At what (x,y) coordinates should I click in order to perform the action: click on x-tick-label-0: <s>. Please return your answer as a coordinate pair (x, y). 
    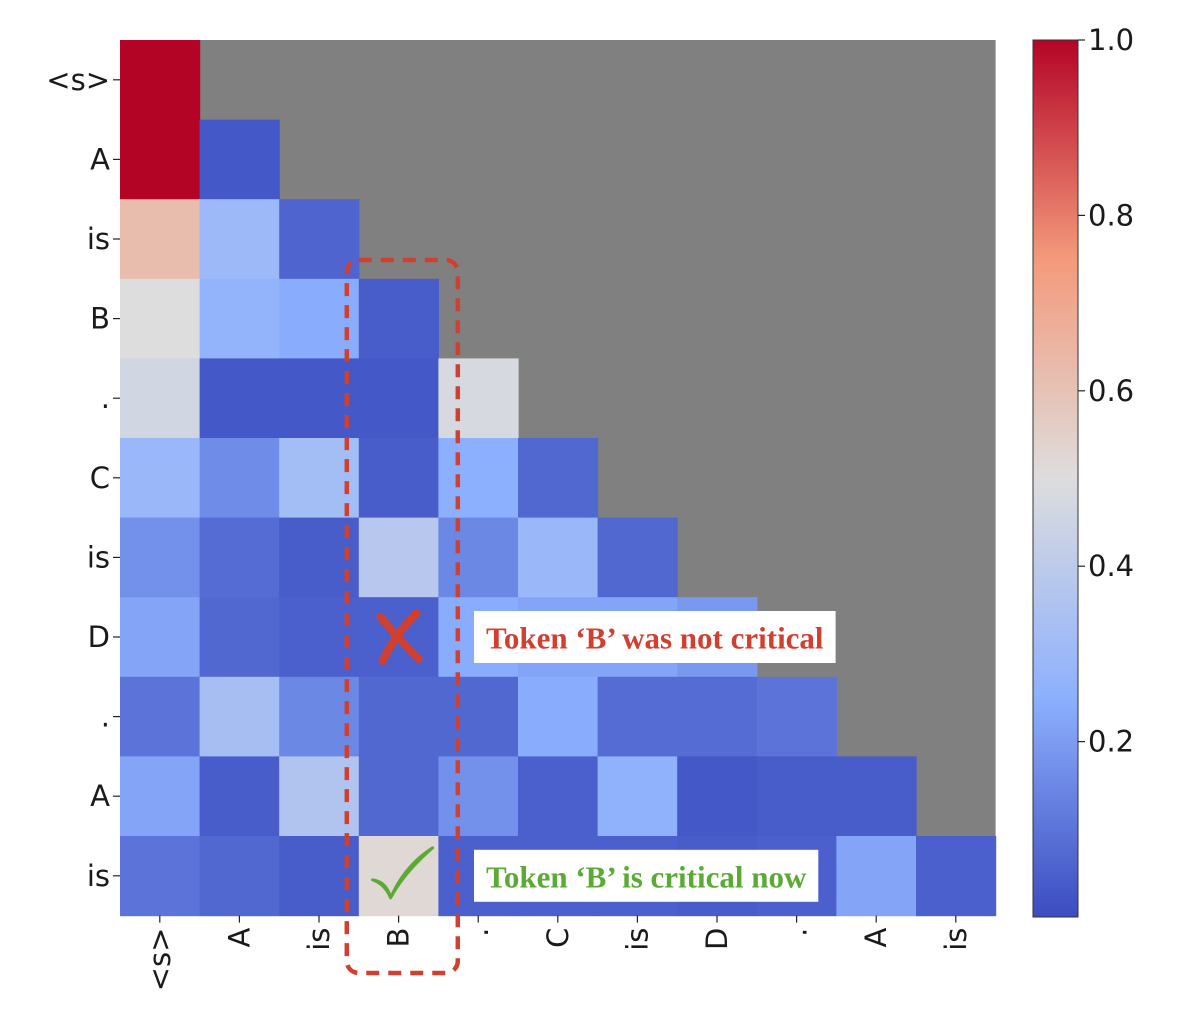
    Looking at the image, I should click on (160, 960).